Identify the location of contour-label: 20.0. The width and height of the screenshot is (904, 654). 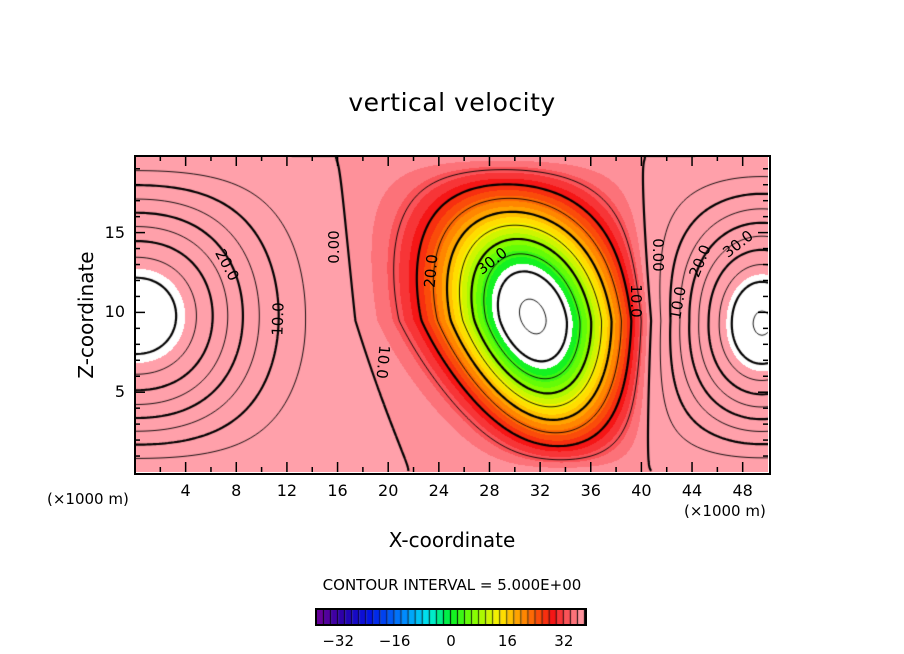
(431, 271).